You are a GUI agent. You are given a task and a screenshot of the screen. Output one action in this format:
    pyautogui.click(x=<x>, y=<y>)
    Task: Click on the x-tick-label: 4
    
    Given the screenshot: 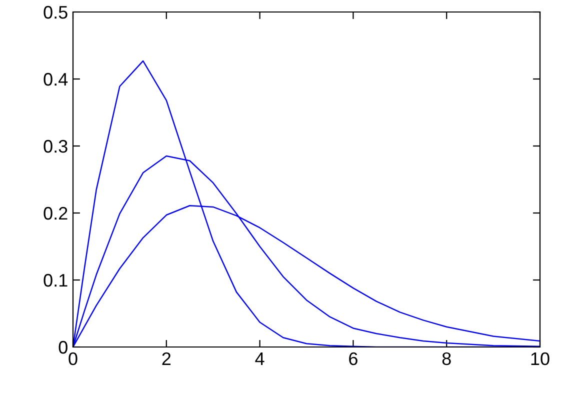 What is the action you would take?
    pyautogui.click(x=259, y=358)
    